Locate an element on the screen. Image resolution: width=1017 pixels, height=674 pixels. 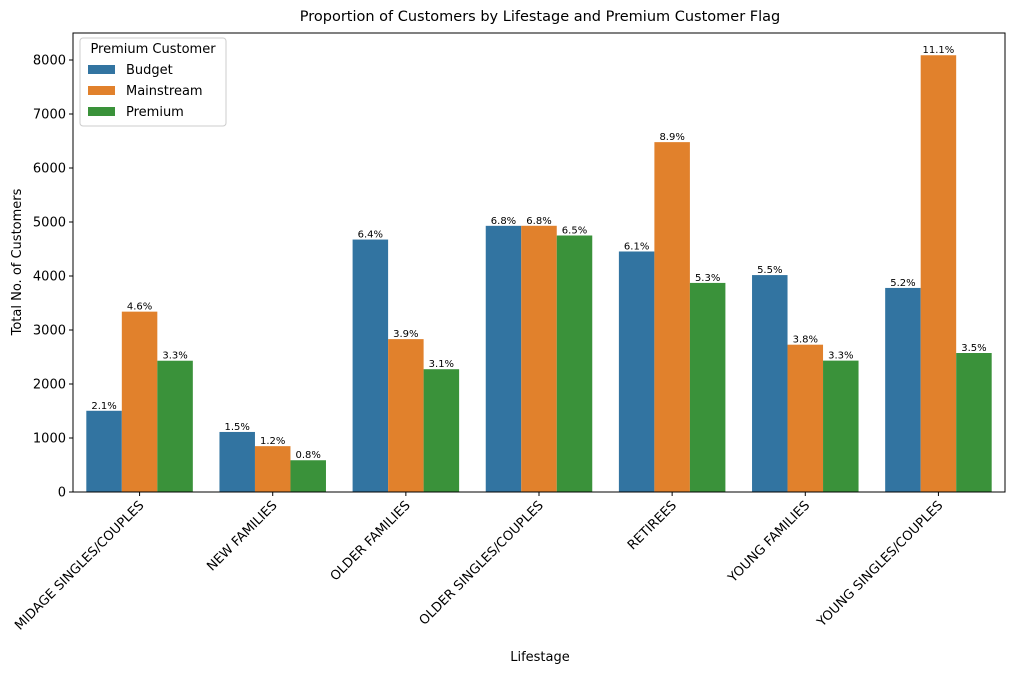
legend-label-premium: Premium is located at coordinates (155, 112).